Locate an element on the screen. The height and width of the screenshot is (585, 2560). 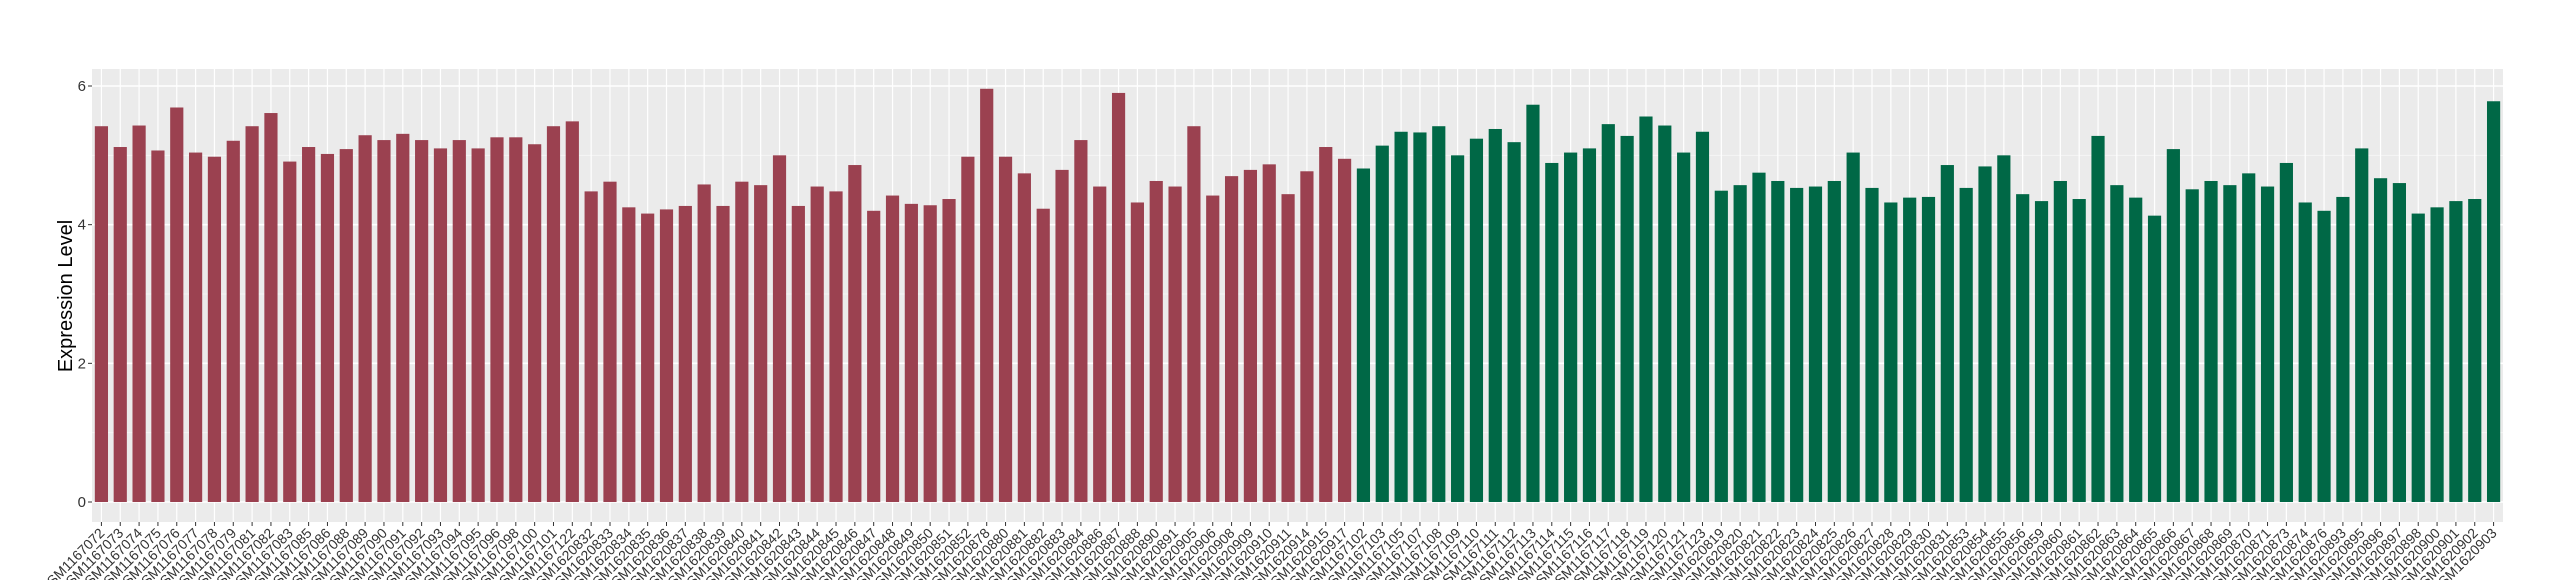
bar-GSM1620868 is located at coordinates (2211, 341).